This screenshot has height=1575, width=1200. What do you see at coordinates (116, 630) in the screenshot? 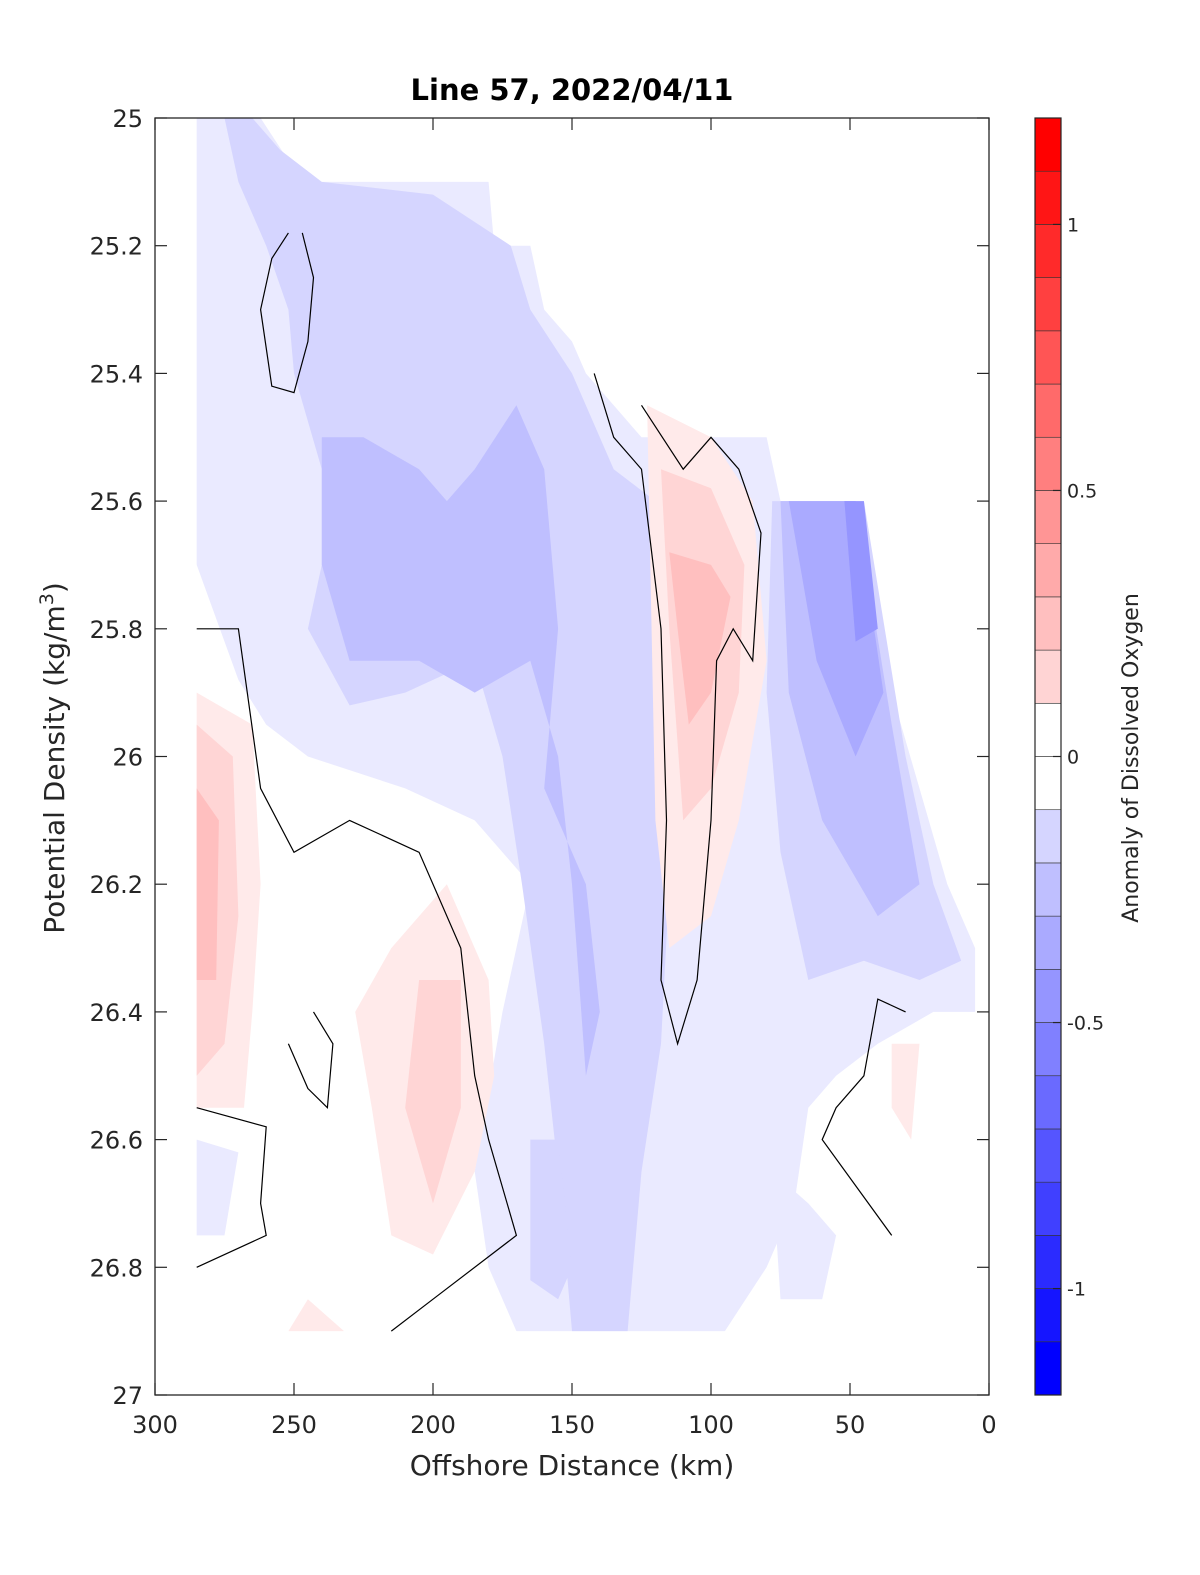
I see `y-tick-label-4: 25.8` at bounding box center [116, 630].